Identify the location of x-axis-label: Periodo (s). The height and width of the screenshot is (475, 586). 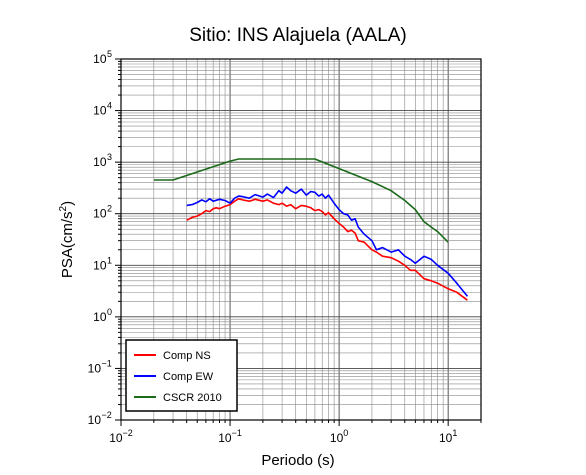
(297, 460).